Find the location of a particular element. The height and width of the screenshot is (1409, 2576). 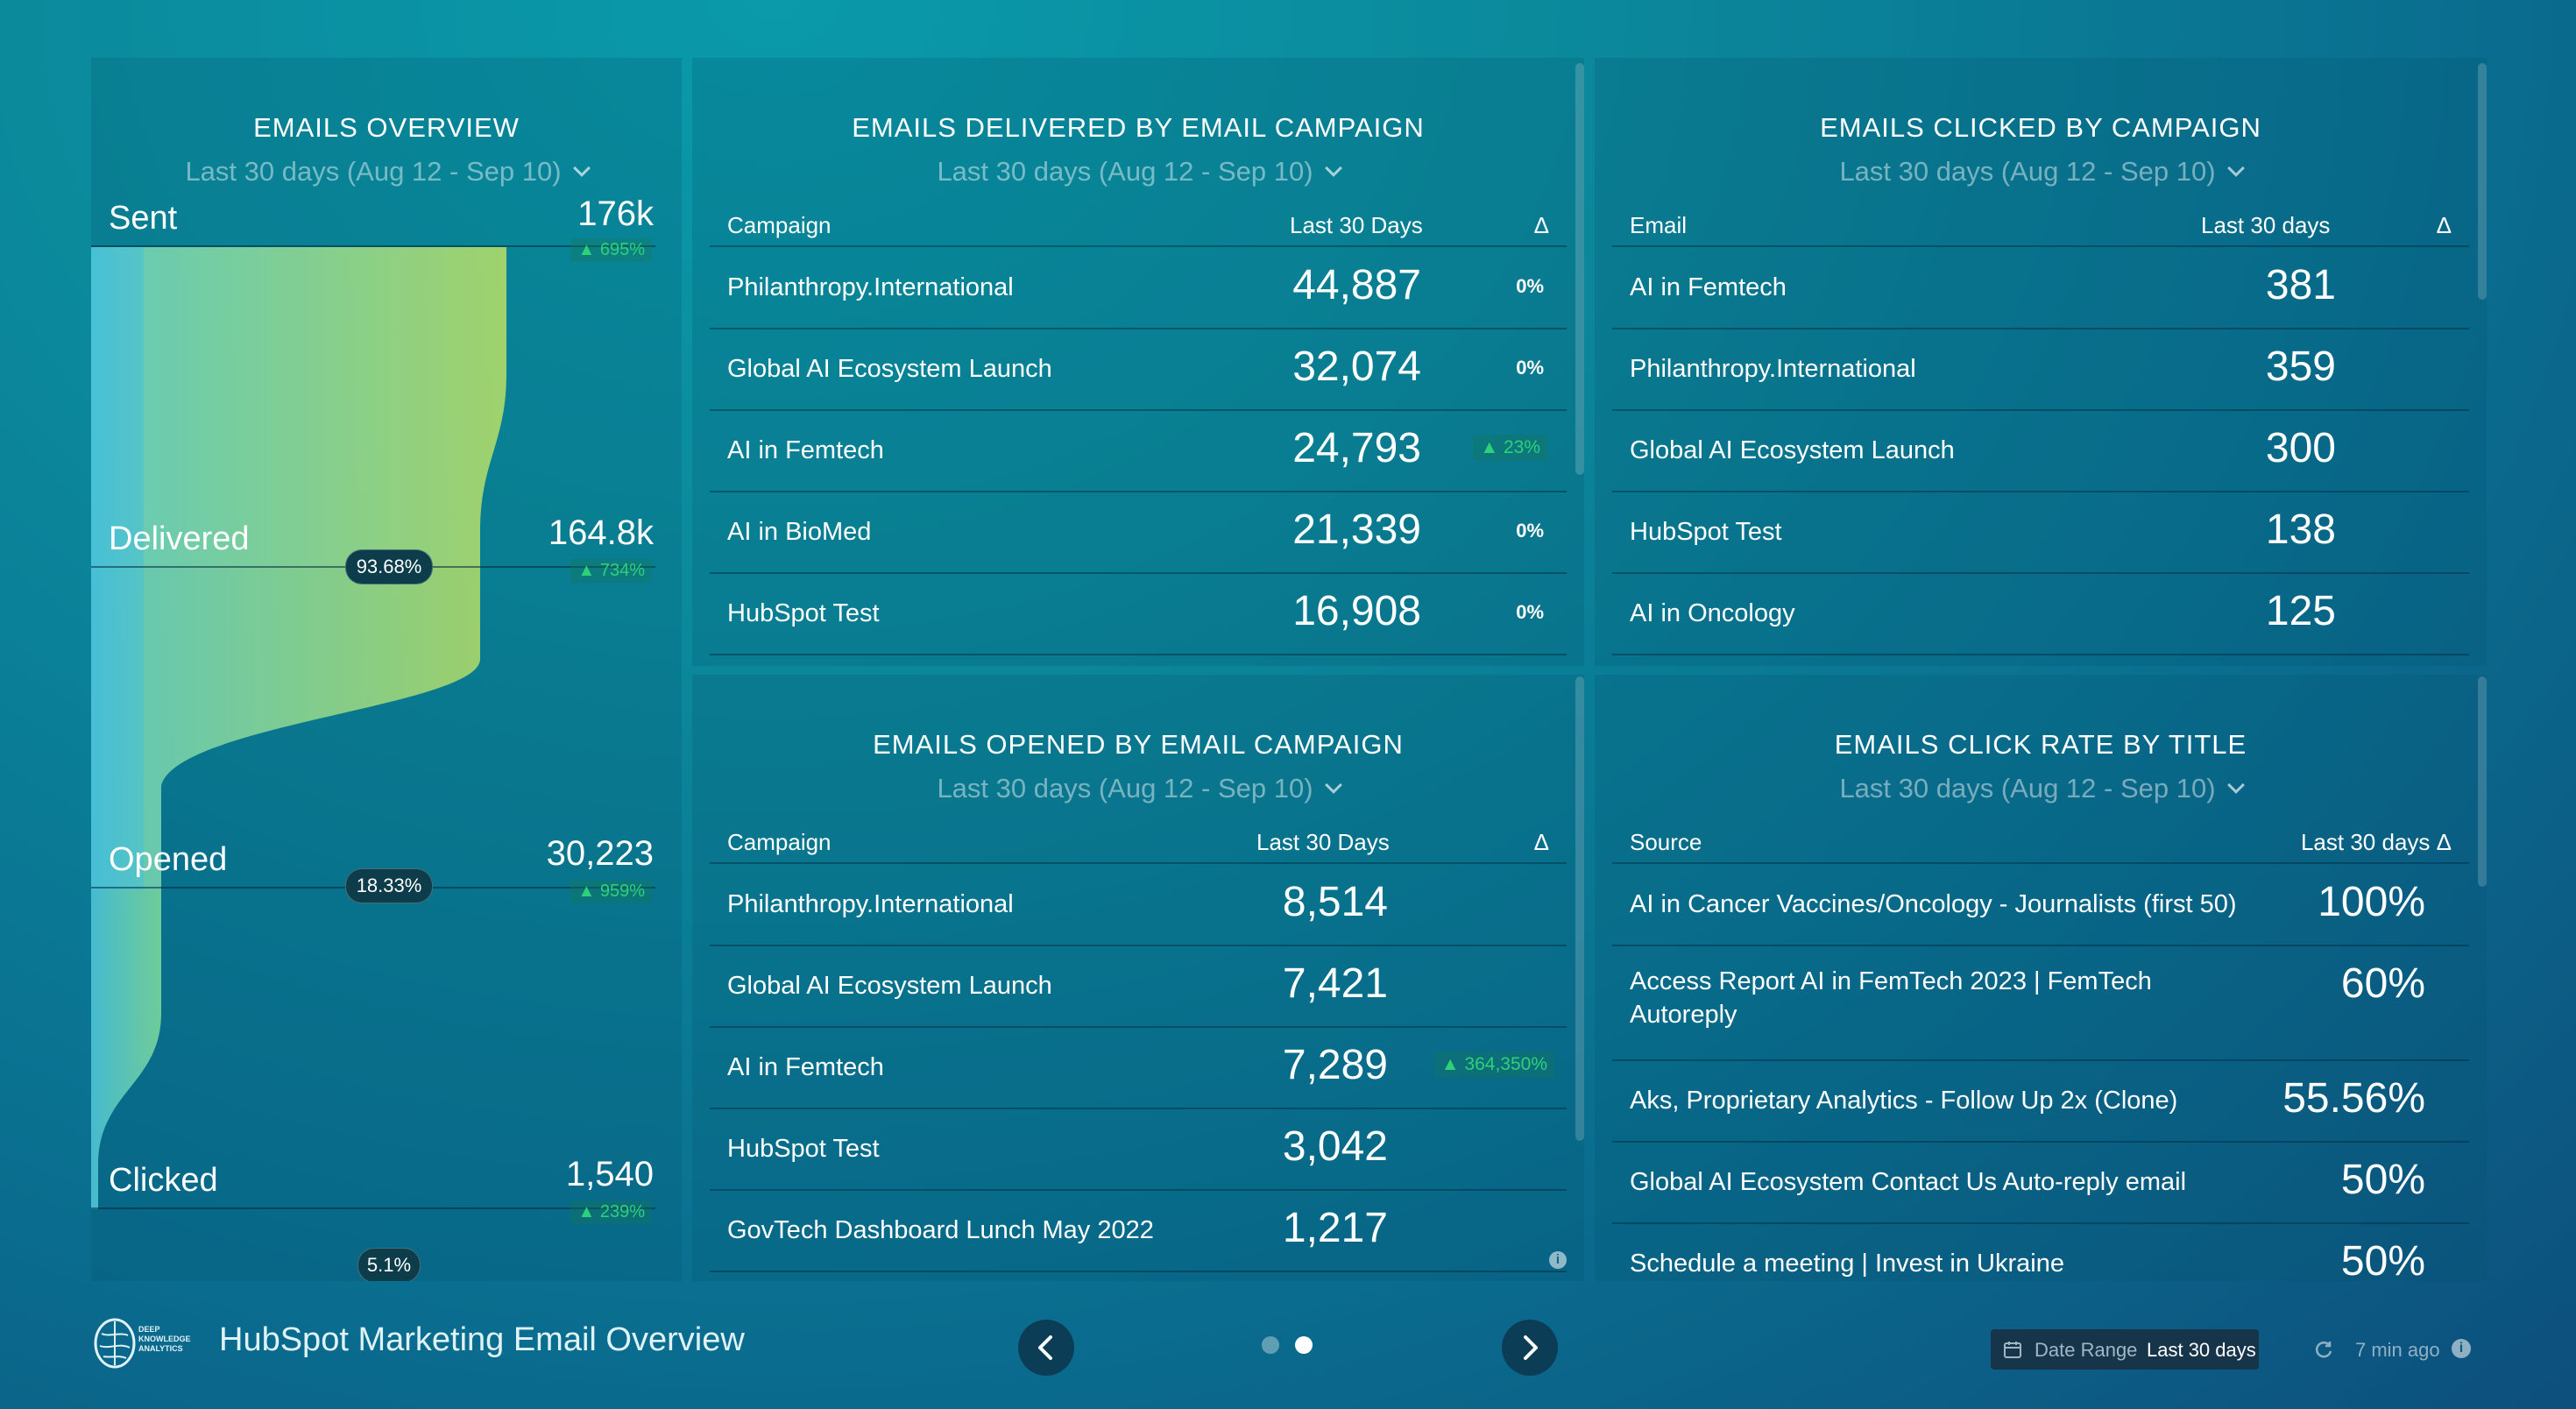

logo-text: DEEP KNOWLEDGE ANALYTICS is located at coordinates (164, 1339).